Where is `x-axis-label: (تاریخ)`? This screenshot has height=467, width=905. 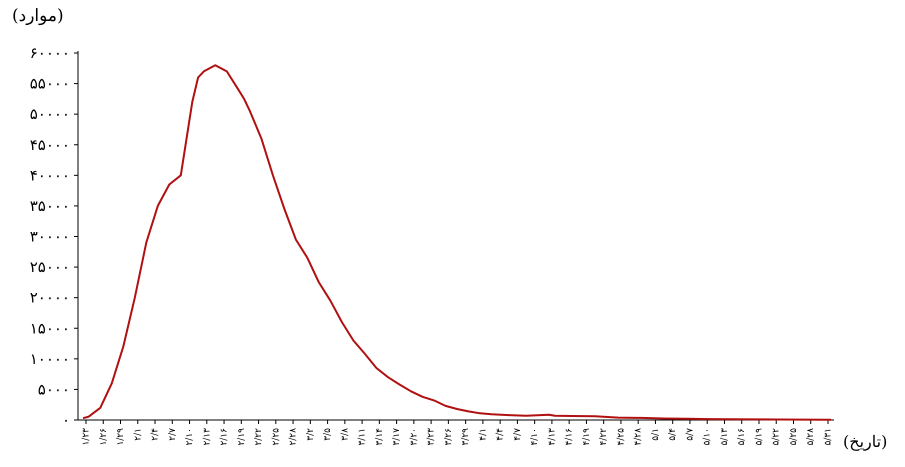 x-axis-label: (تاریخ) is located at coordinates (865, 441).